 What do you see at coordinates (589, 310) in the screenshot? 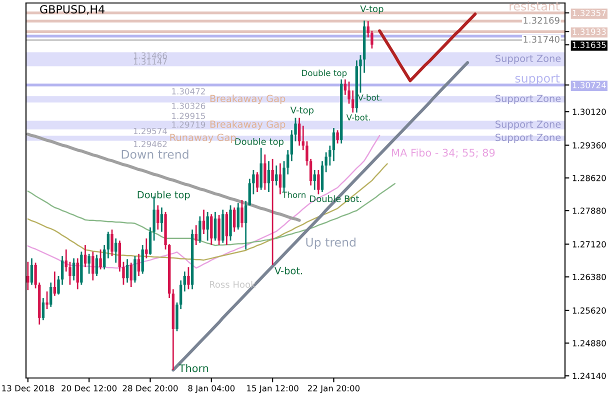
I see `y-tick-label: 1.25620` at bounding box center [589, 310].